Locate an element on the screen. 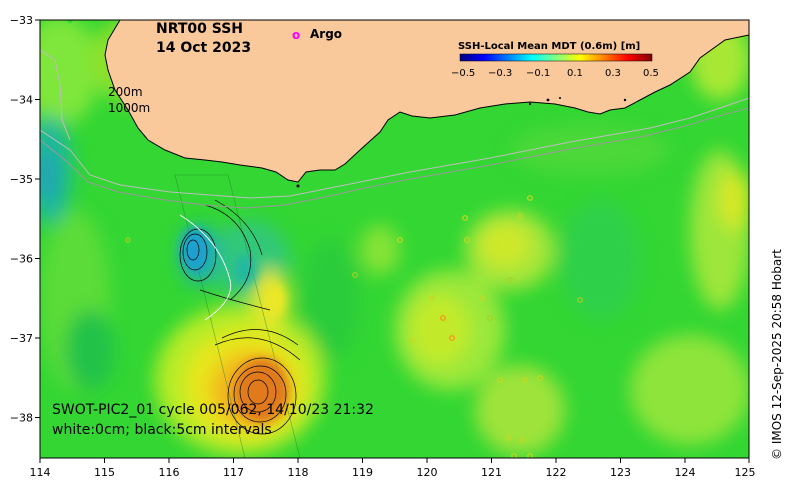 The height and width of the screenshot is (492, 791). swot-caption-line2: white:0cm; black:5cm intervals is located at coordinates (162, 430).